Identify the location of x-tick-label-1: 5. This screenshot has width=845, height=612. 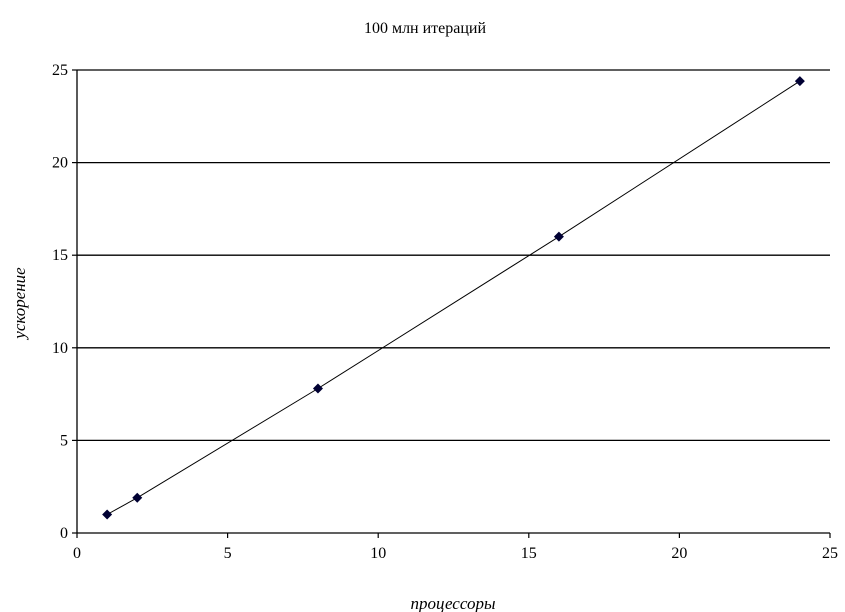
(228, 553).